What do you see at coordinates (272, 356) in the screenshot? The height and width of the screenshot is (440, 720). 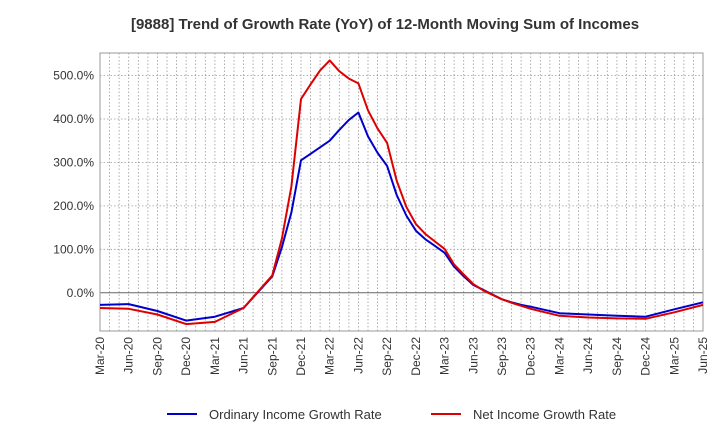 I see `x-tick-label: Sep-21` at bounding box center [272, 356].